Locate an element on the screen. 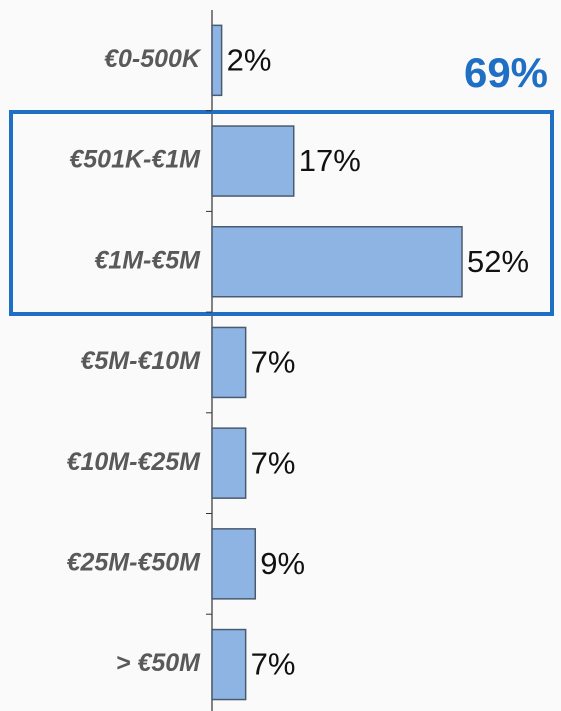 The height and width of the screenshot is (711, 561). annotation: 69% is located at coordinates (506, 72).